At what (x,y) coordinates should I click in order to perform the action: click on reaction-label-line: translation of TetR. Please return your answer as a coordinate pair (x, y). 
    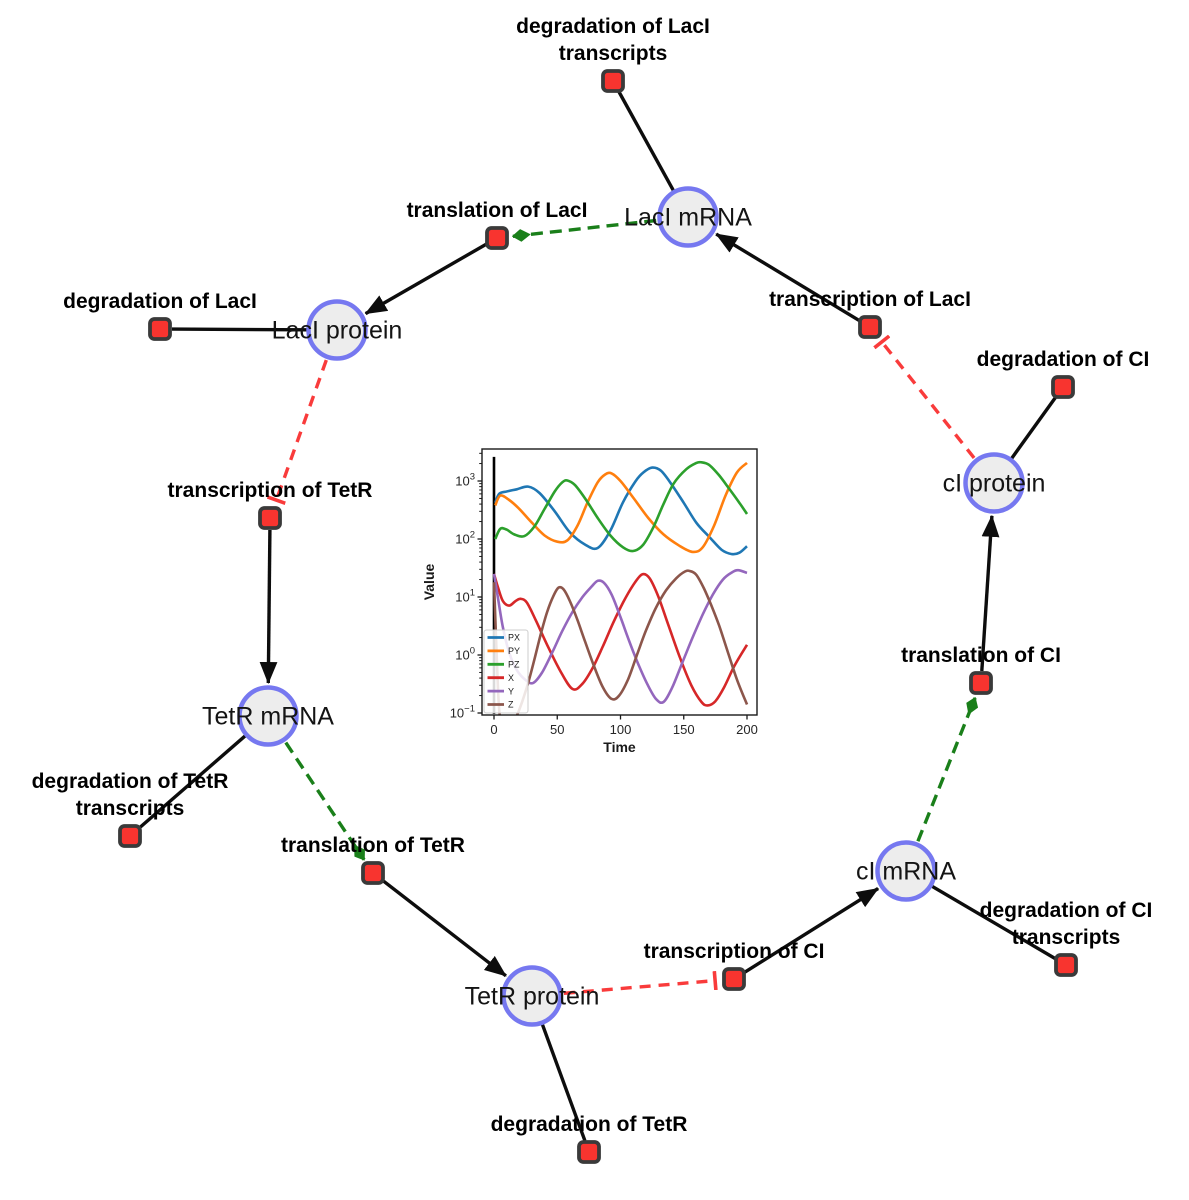
    Looking at the image, I should click on (373, 845).